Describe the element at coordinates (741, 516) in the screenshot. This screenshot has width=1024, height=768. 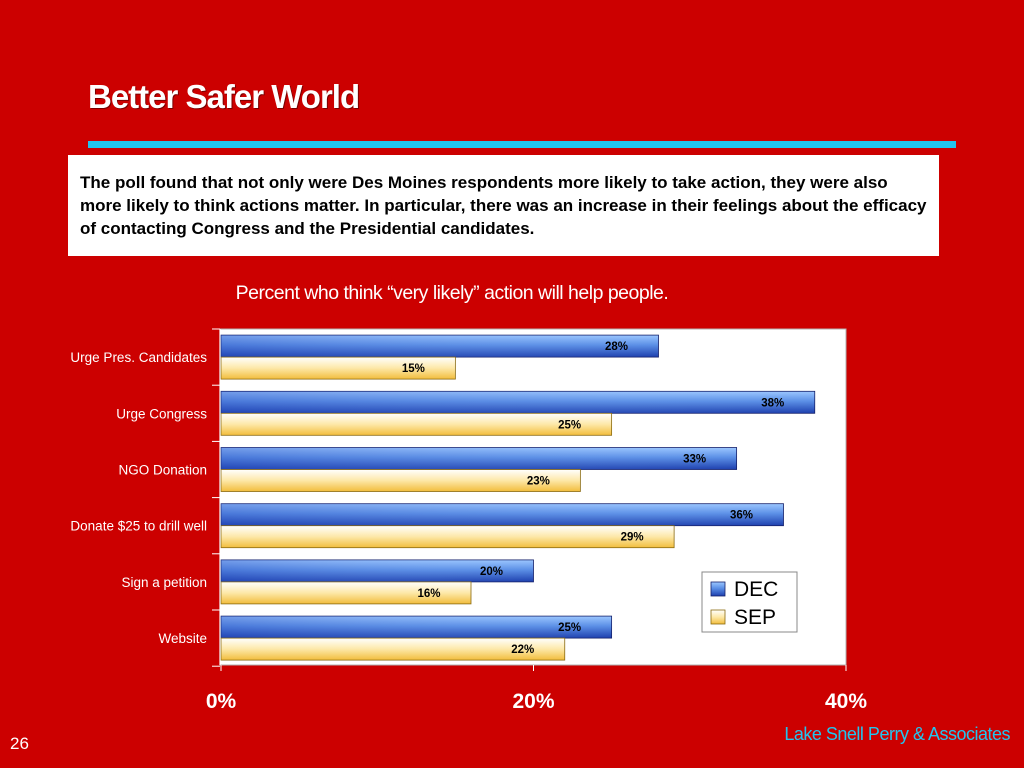
I see `data-label-dec-donate-25-to-drill-well: 36%` at that location.